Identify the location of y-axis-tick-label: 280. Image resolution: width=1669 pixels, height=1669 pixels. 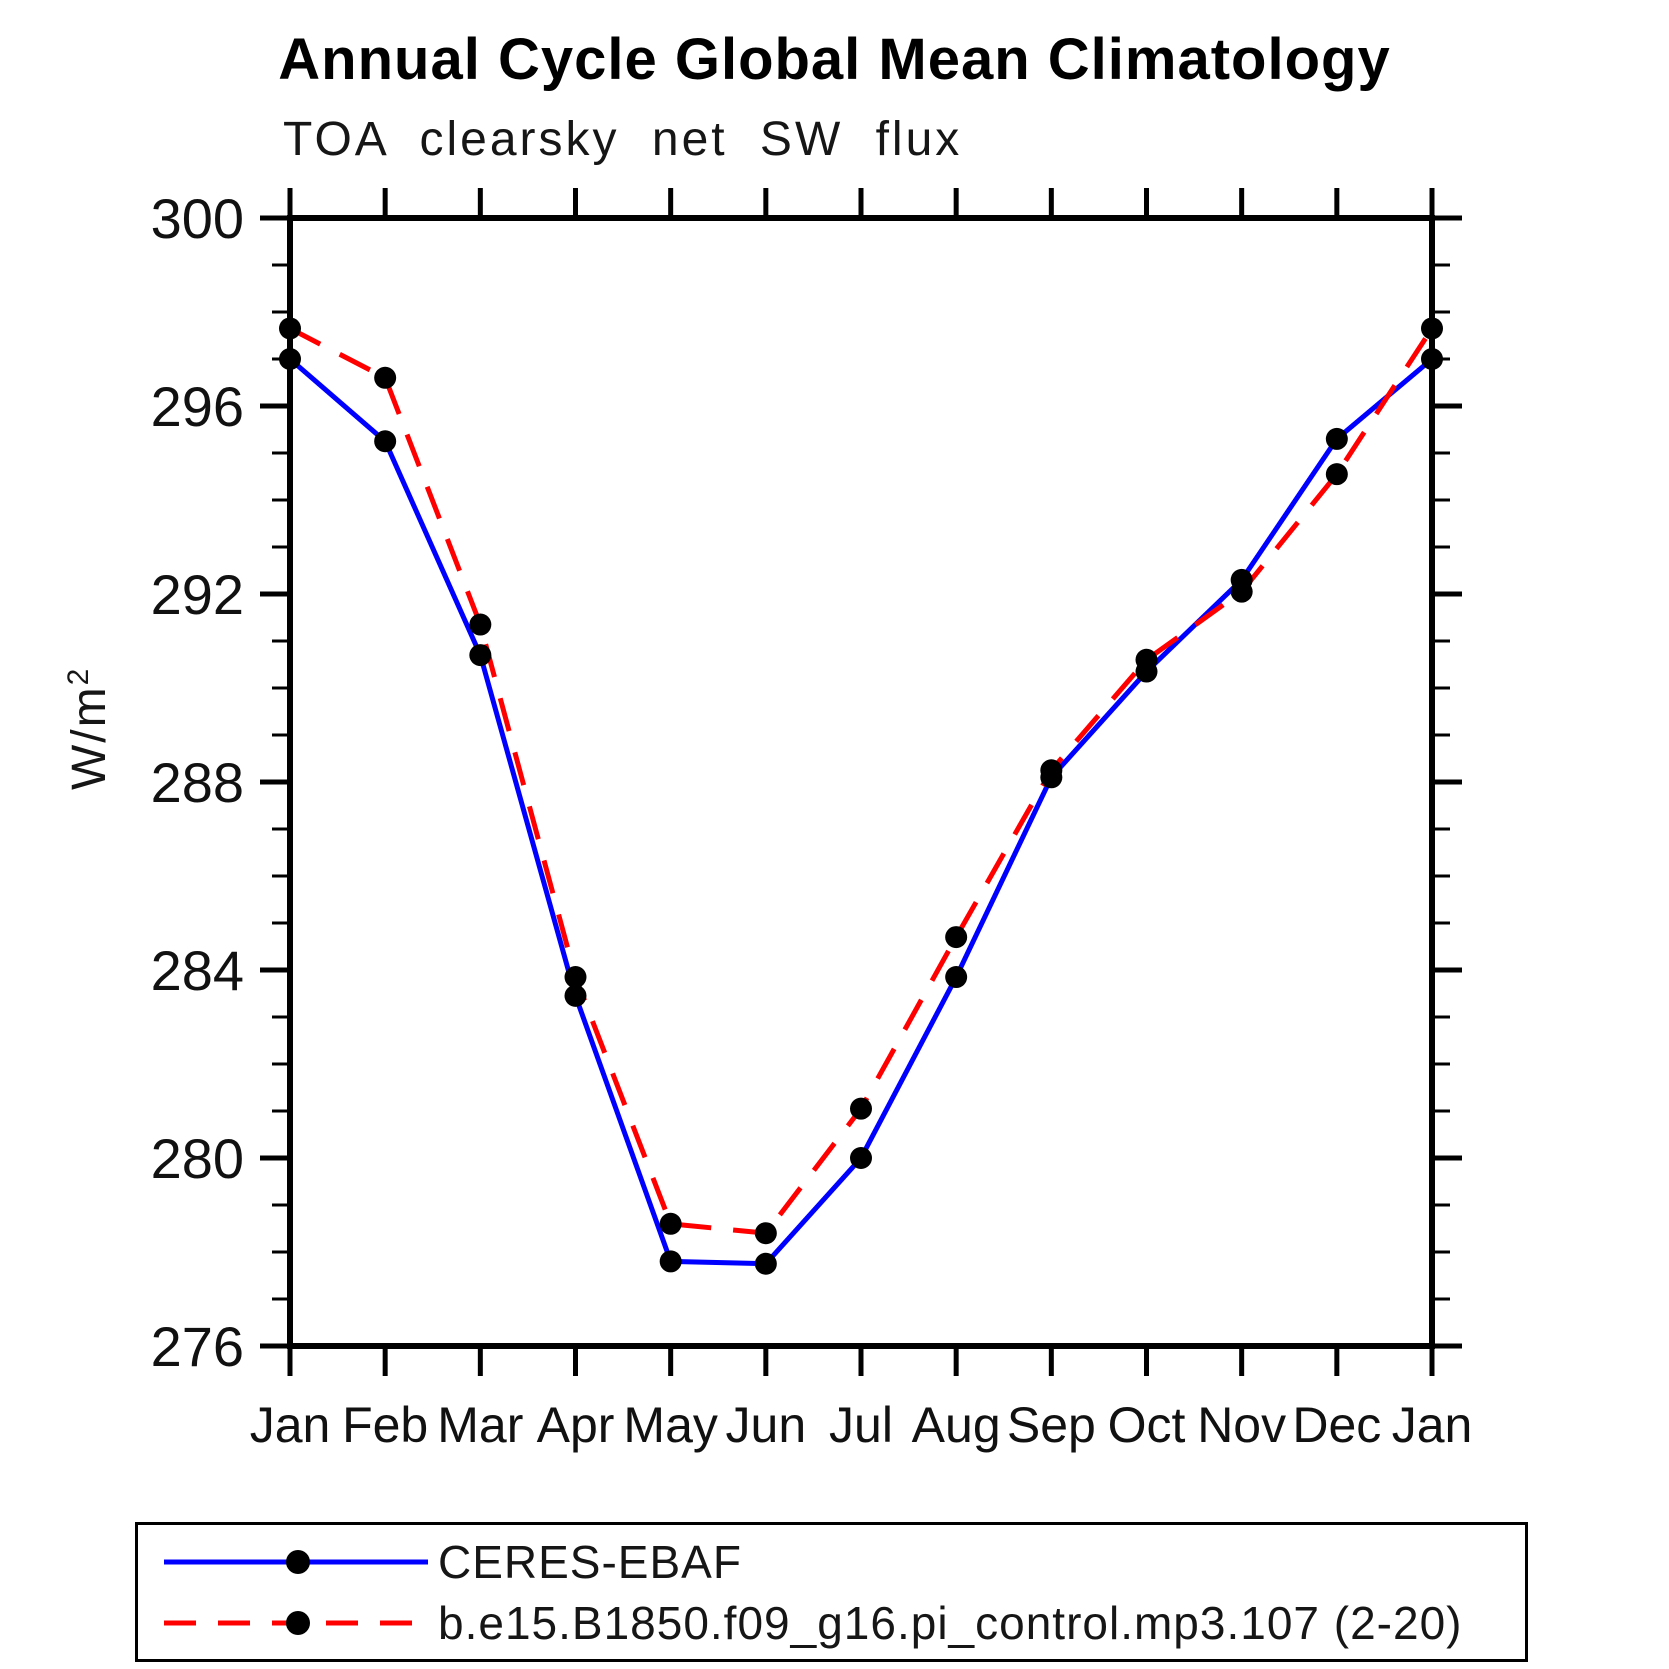
(197, 1158).